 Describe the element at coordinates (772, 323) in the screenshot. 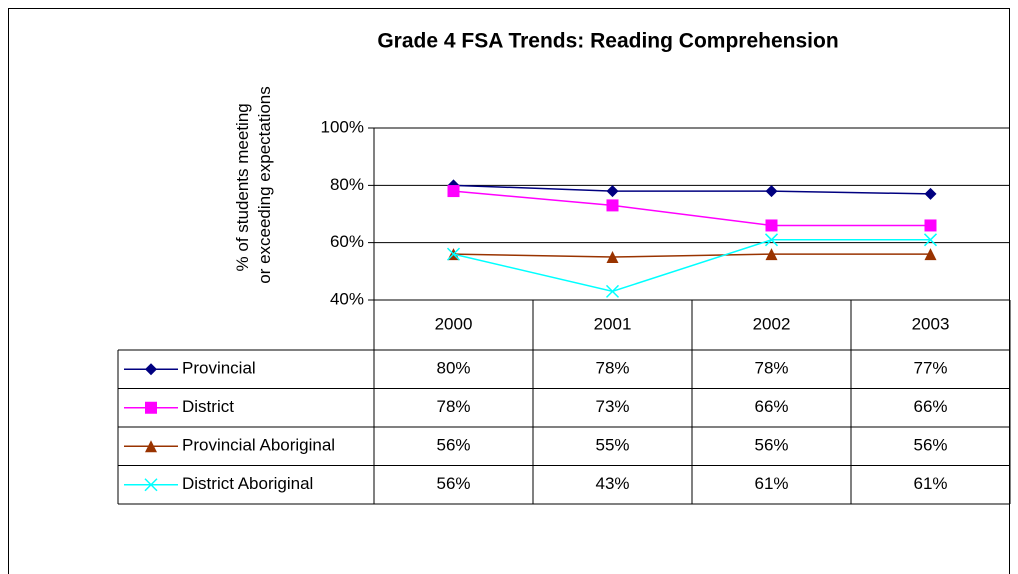

I see `x-tick-label: 2002` at that location.